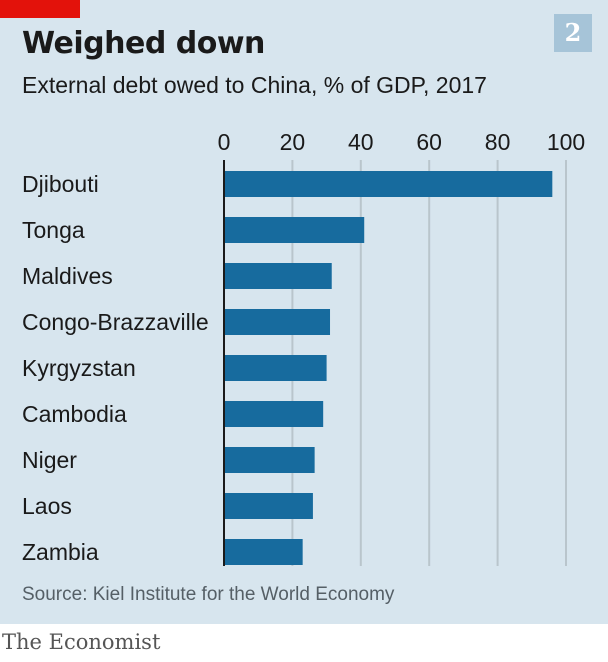 Image resolution: width=608 pixels, height=662 pixels. I want to click on x-tick-label: 100, so click(566, 142).